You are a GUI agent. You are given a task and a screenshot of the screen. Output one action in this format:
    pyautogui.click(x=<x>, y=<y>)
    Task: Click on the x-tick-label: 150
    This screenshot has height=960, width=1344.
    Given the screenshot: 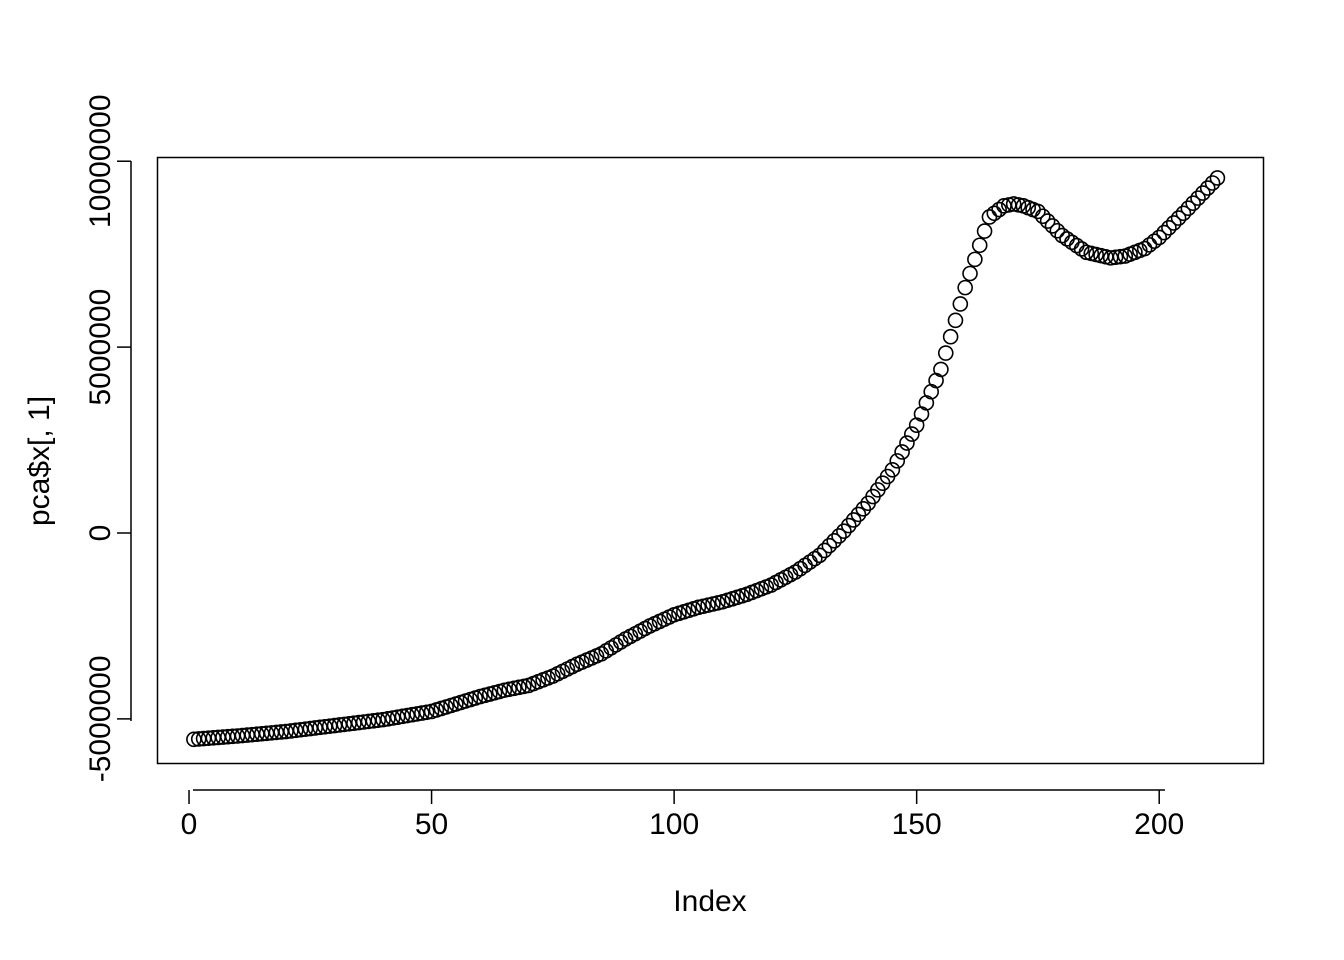 What is the action you would take?
    pyautogui.click(x=917, y=824)
    